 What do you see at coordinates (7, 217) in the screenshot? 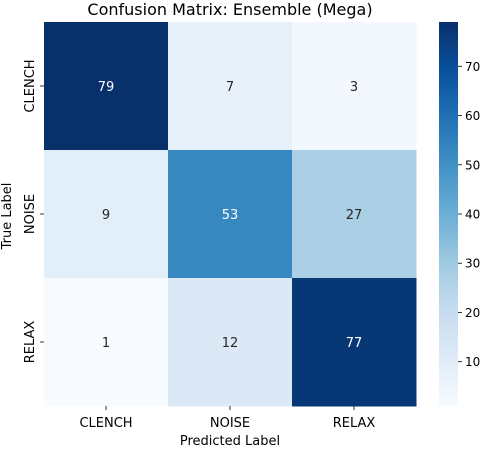
I see `y-axis-label: True Label` at bounding box center [7, 217].